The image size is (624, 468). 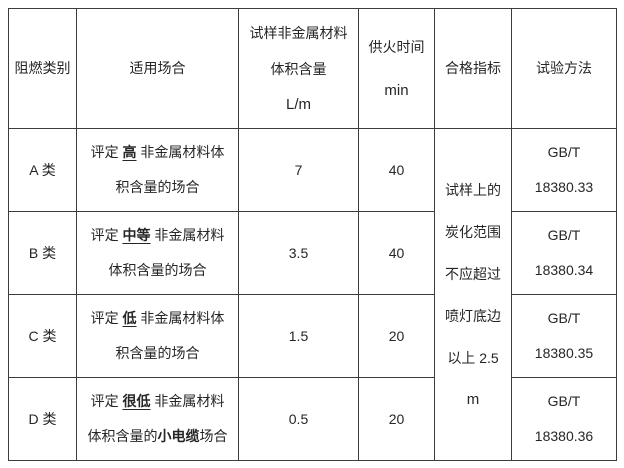 What do you see at coordinates (157, 235) in the screenshot?
I see `occasion-line-1: 评定 中等 非金属材料` at bounding box center [157, 235].